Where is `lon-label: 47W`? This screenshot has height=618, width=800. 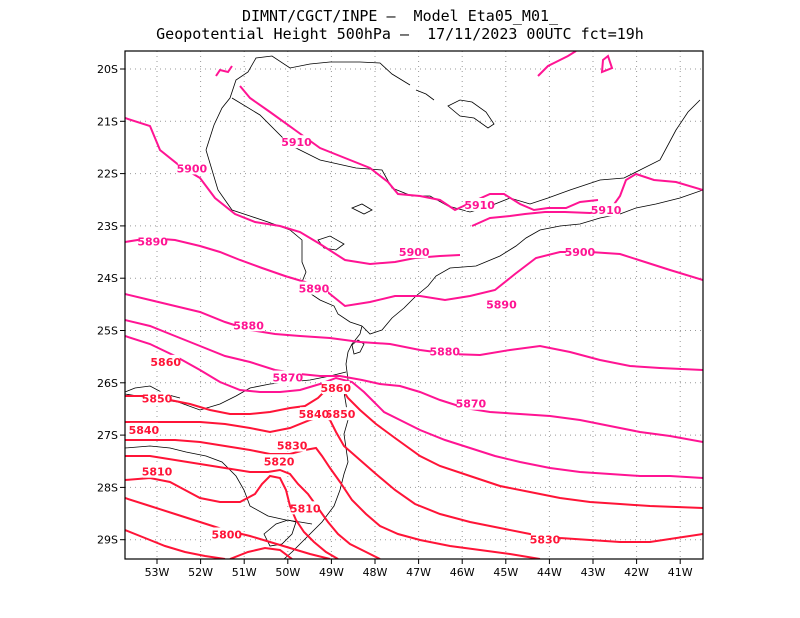
lon-label: 47W is located at coordinates (418, 572).